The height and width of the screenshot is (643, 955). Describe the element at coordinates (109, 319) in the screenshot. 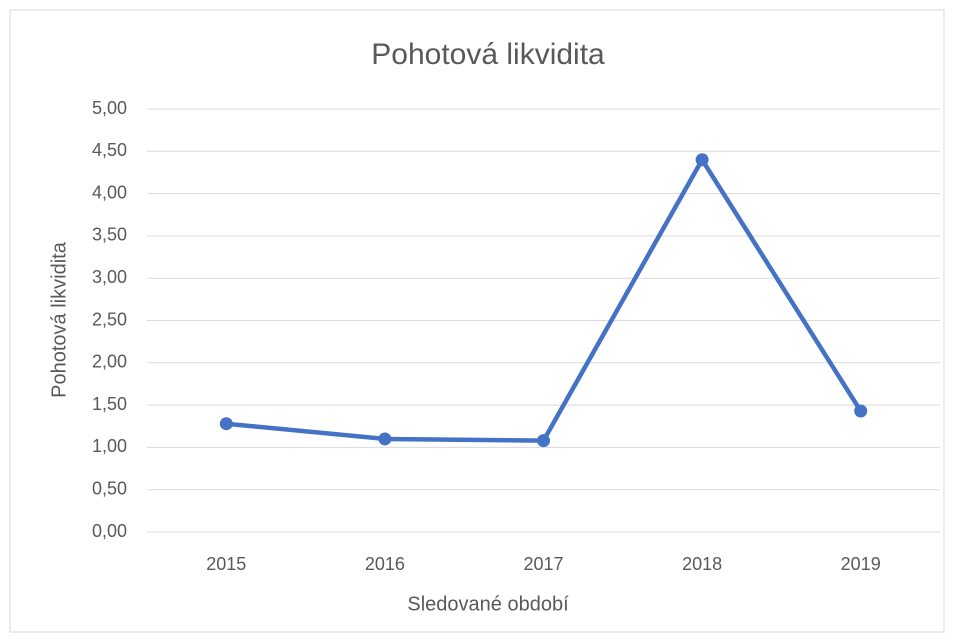

I see `y-tick-label: 2,50` at that location.